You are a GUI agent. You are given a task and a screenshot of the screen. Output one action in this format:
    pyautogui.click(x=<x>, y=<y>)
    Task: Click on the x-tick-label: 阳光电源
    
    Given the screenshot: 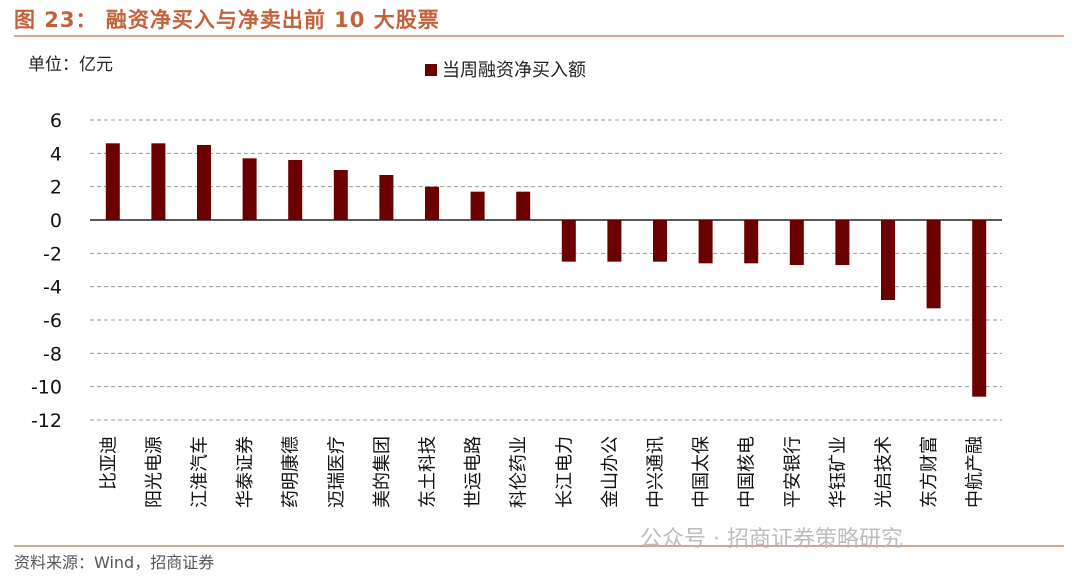 What is the action you would take?
    pyautogui.click(x=154, y=472)
    